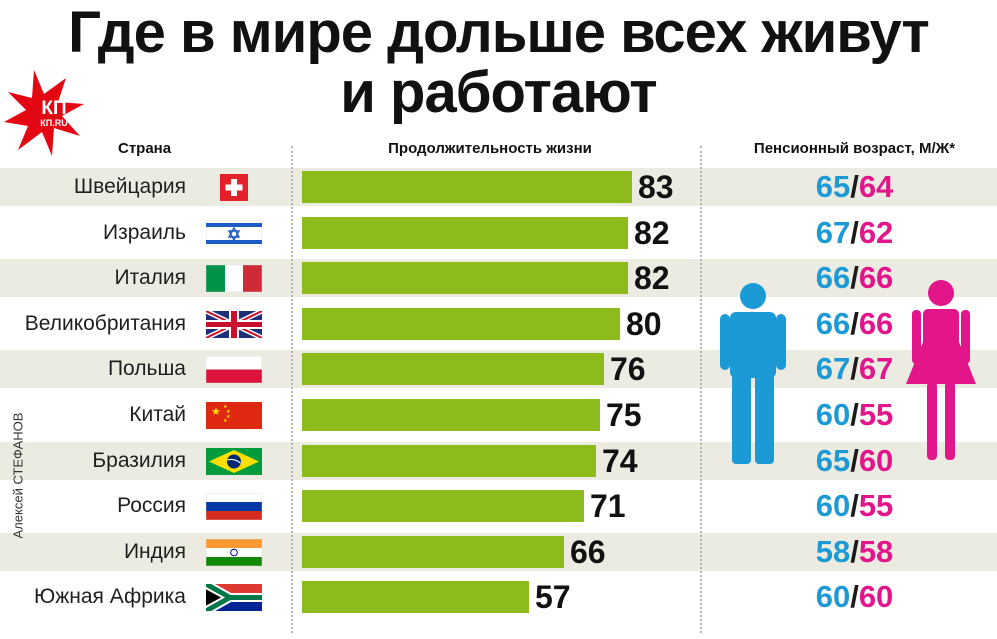 This screenshot has height=639, width=997. I want to click on country-label: Бразилия, so click(139, 460).